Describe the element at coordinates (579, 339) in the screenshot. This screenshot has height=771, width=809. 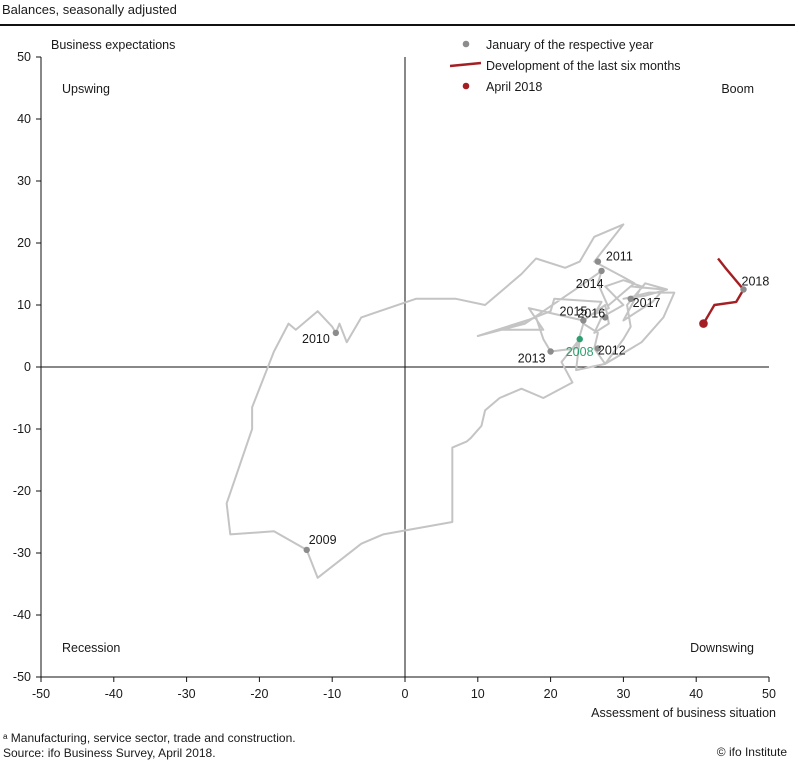
I see `january-marker-2008` at that location.